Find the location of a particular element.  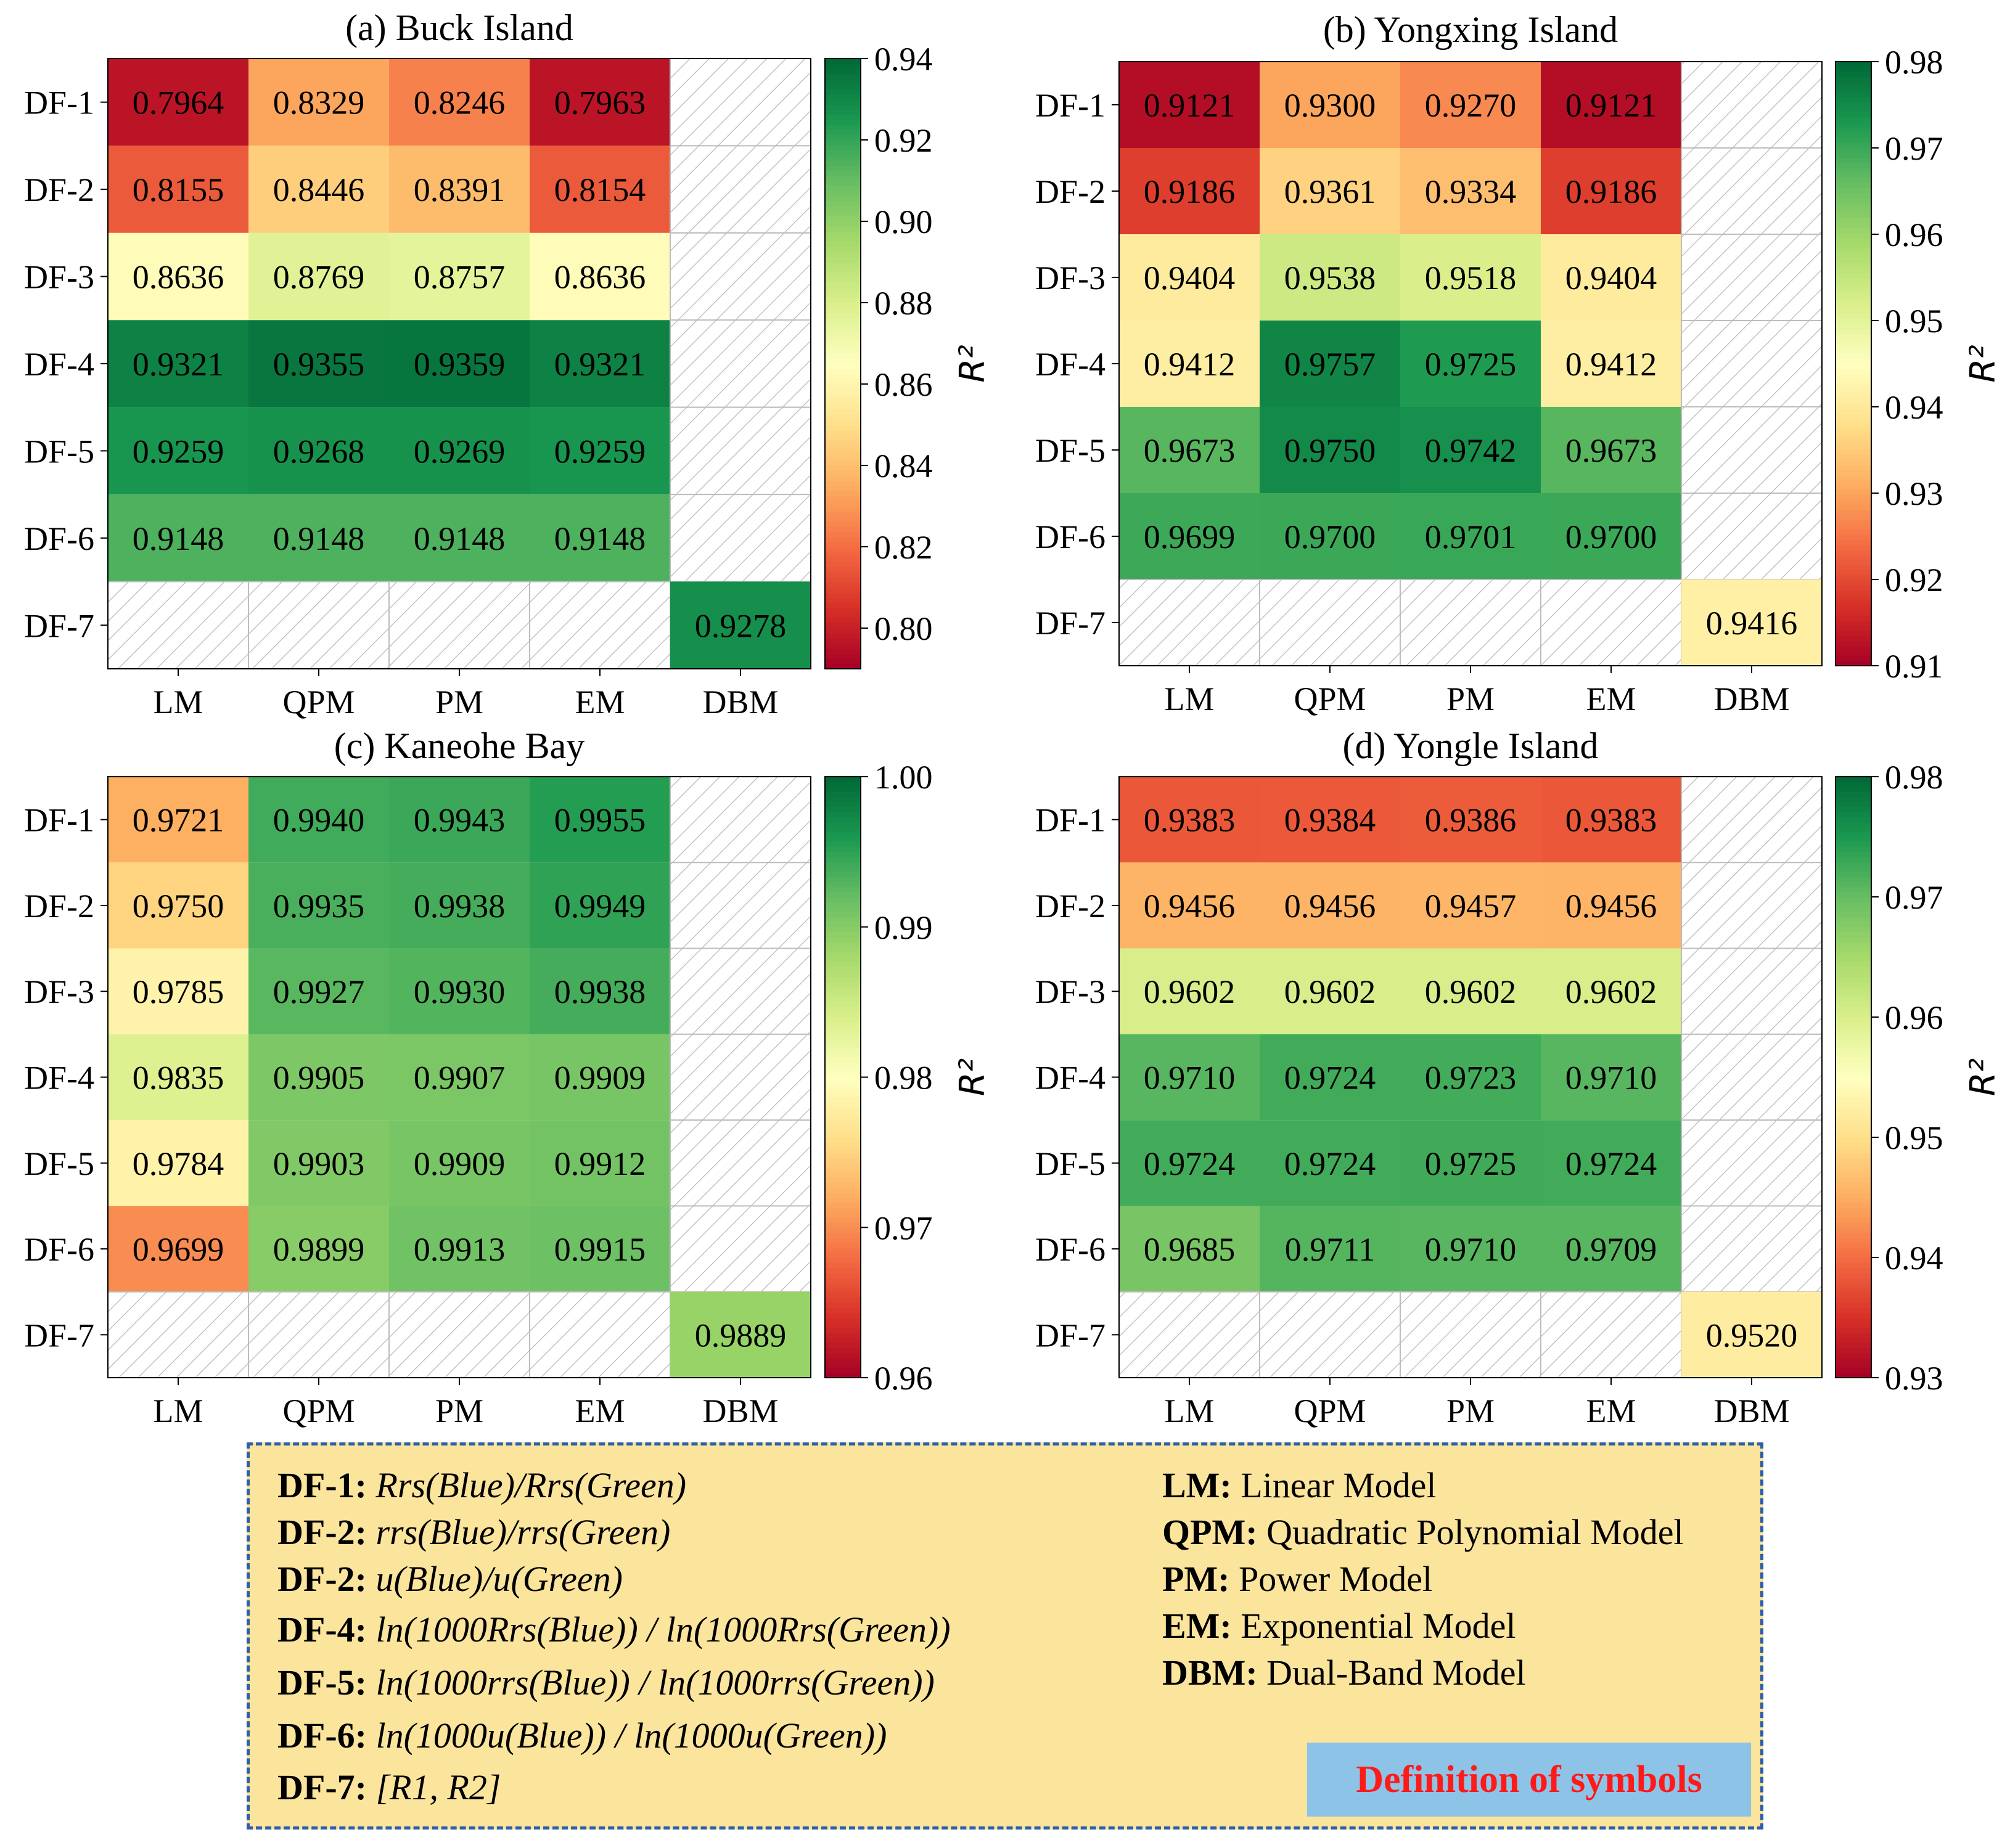

colorbar-tick-label: 0.90 is located at coordinates (903, 221).